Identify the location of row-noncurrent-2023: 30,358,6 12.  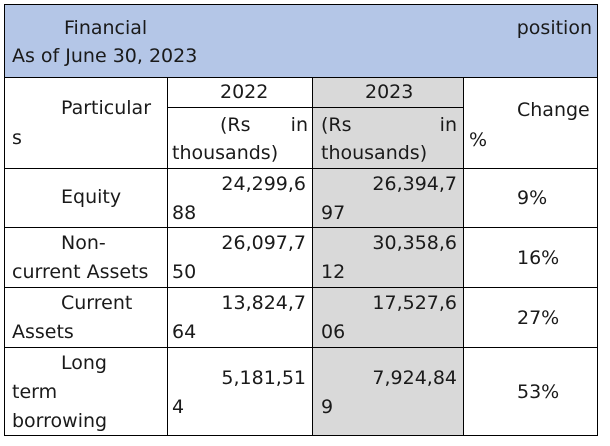
(387, 257).